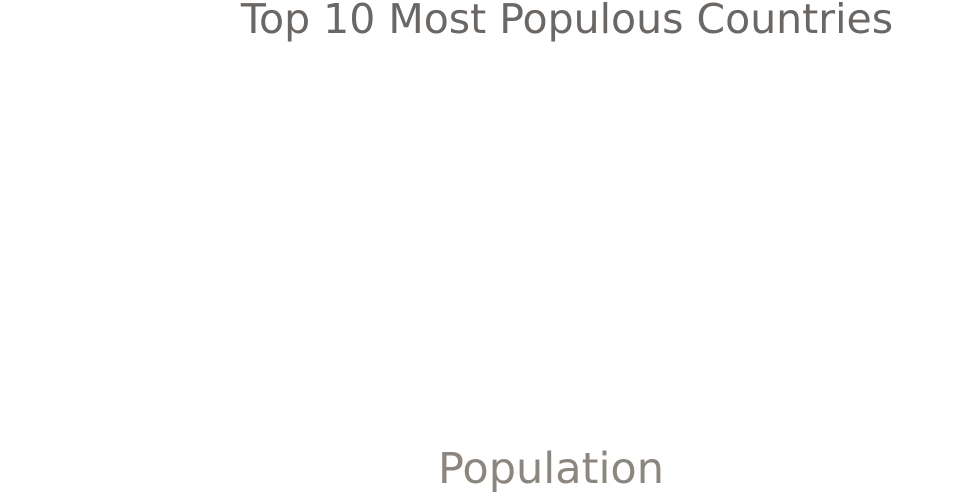 This screenshot has height=500, width=960. Describe the element at coordinates (567, 21) in the screenshot. I see `chart-title: Top 10 Most Populous Countries` at that location.